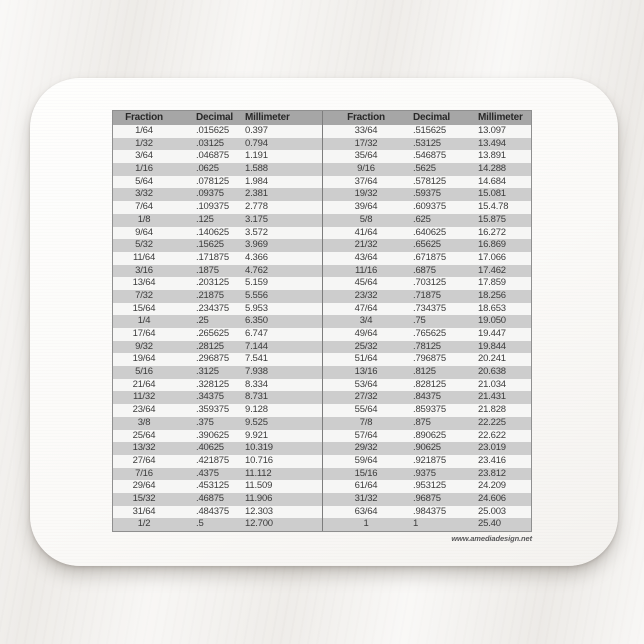  What do you see at coordinates (144, 219) in the screenshot?
I see `fraction-cell: 1/8` at bounding box center [144, 219].